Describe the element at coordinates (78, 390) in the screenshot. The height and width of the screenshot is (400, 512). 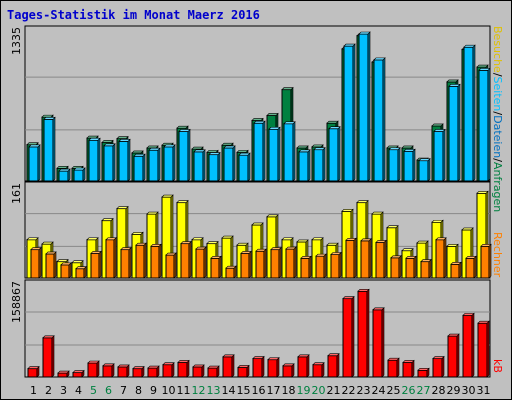
I see `x-tick-label: 4` at that location.